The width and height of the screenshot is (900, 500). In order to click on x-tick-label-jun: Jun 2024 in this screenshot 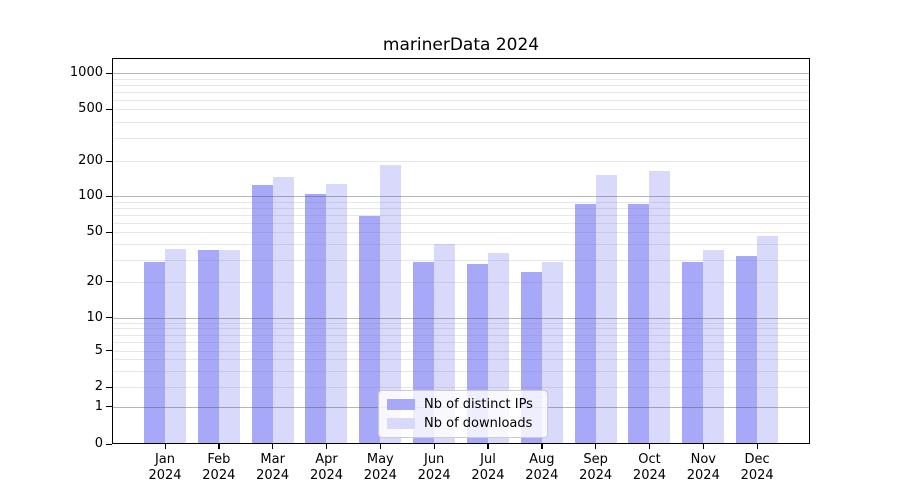, I will do `click(434, 467)`.